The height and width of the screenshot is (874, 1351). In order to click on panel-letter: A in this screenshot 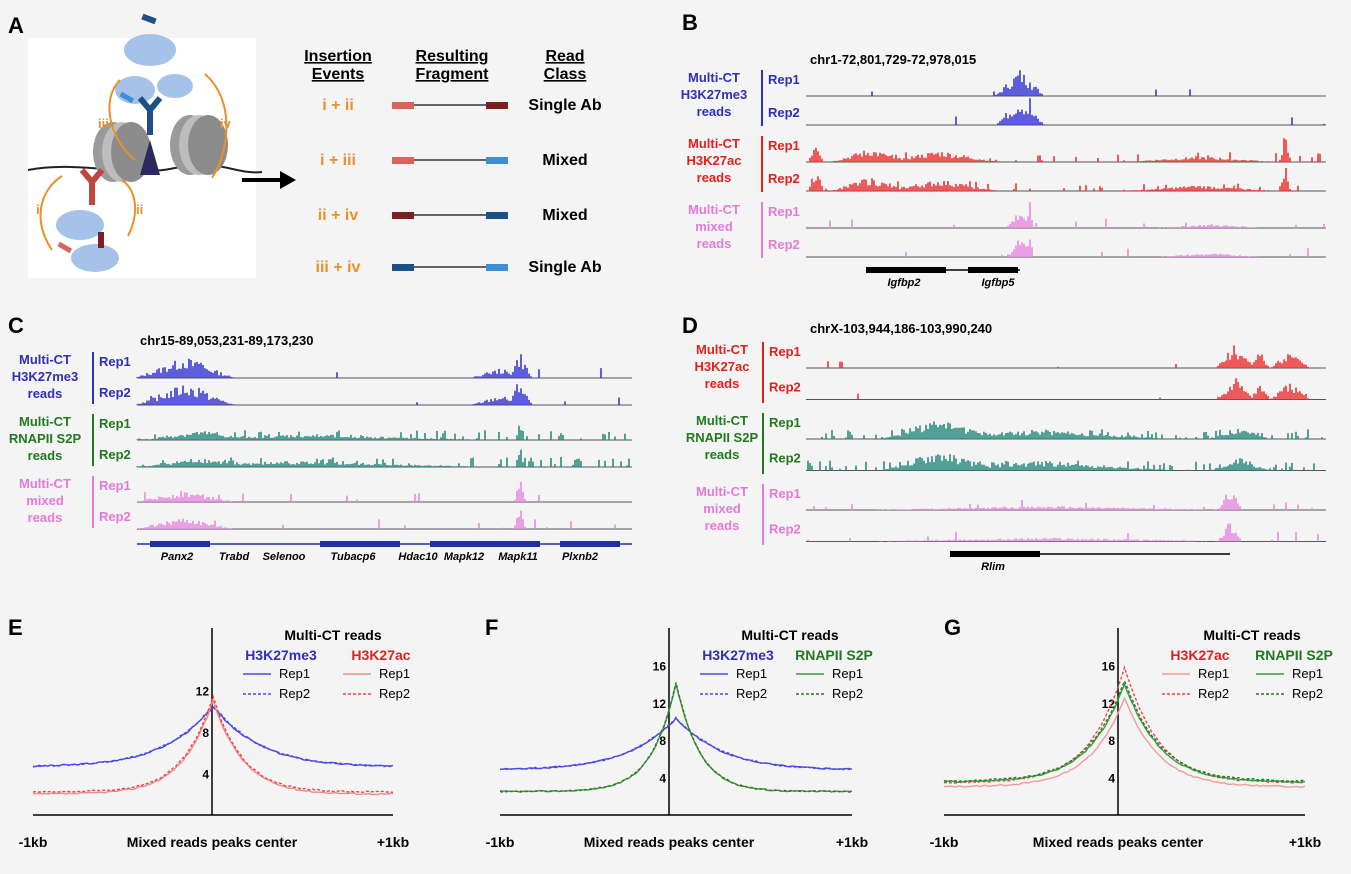, I will do `click(16, 25)`.